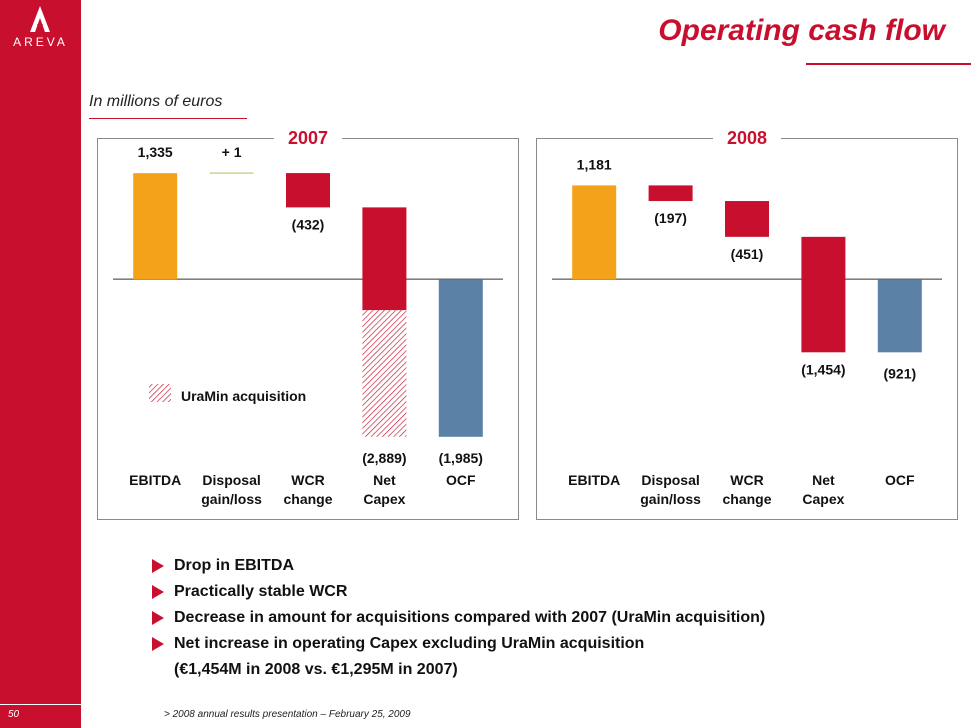  What do you see at coordinates (670, 218) in the screenshot?
I see `value-label: (197)` at bounding box center [670, 218].